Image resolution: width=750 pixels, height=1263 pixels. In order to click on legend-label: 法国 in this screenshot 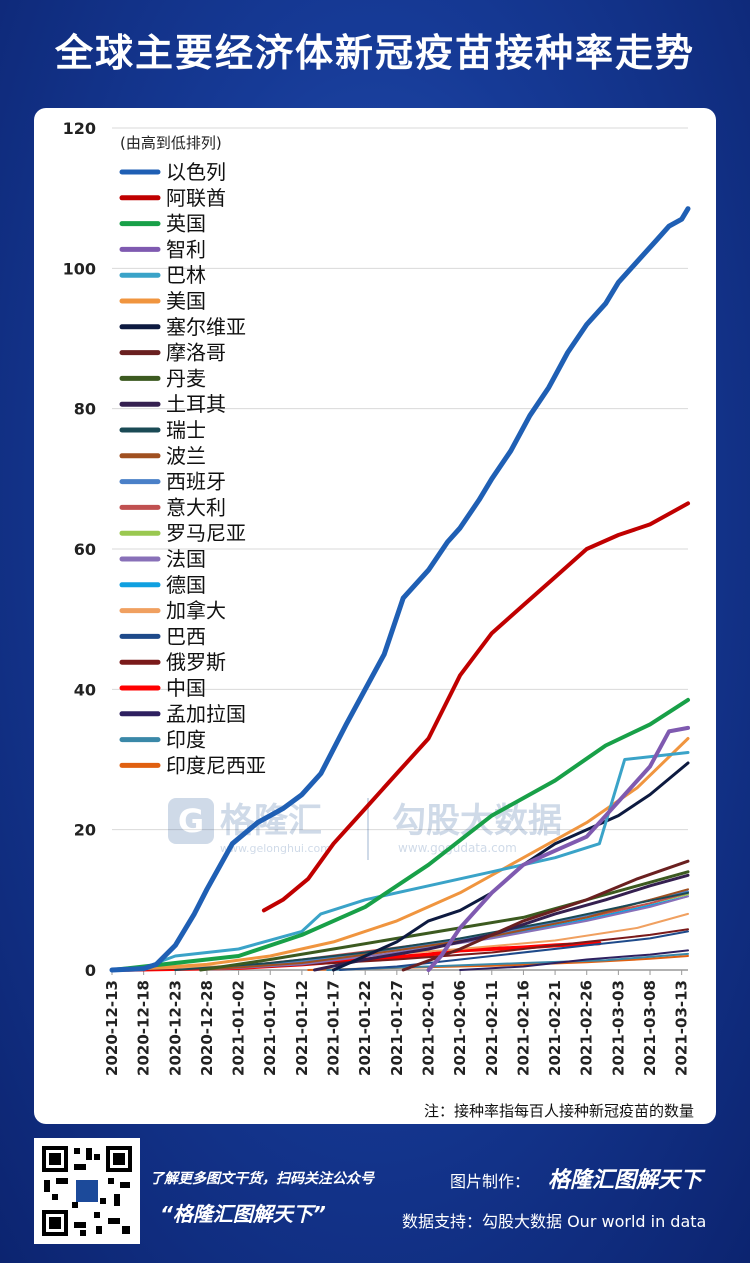, I will do `click(186, 559)`.